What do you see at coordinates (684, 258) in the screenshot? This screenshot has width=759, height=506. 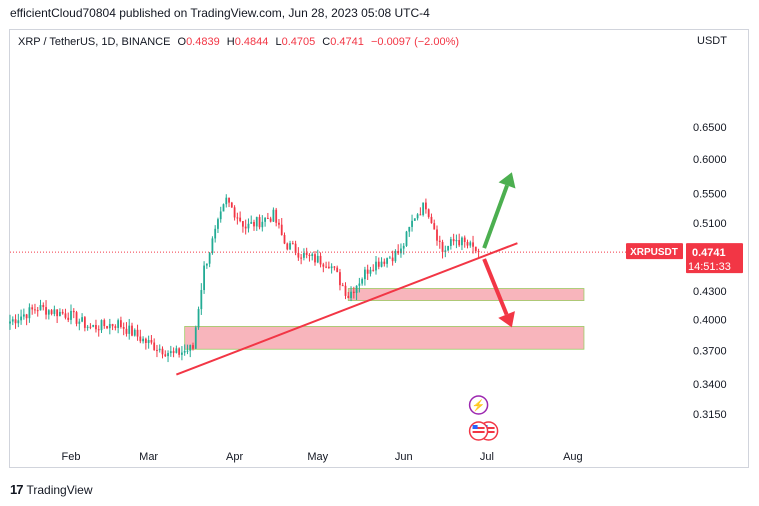 I see `price-tag: XRPUSDT 0.4741 14:51:33` at bounding box center [684, 258].